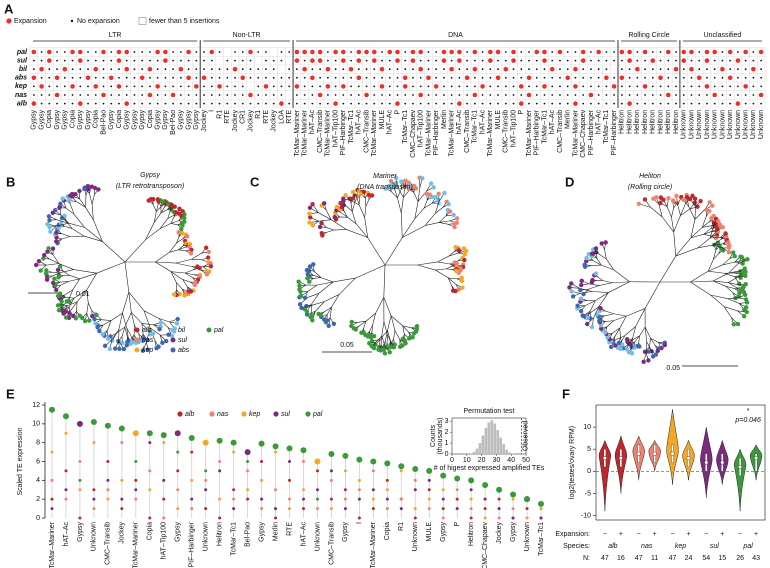  Describe the element at coordinates (583, 133) in the screenshot. I see `column-label: CMC–Chapaev` at that location.